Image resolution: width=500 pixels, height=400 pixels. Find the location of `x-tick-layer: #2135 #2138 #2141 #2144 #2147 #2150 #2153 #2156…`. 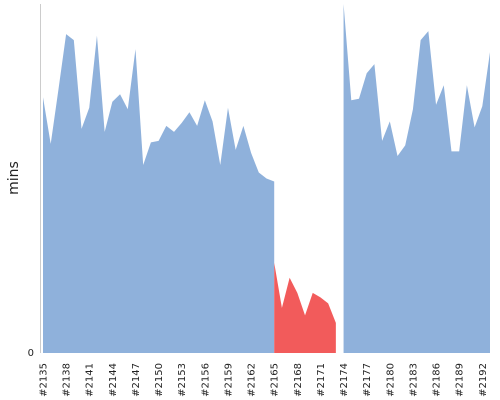

x-tick-layer: #2135 #2138 #2141 #2144 #2147 #2150 #2153 #2156… is located at coordinates (264, 380).